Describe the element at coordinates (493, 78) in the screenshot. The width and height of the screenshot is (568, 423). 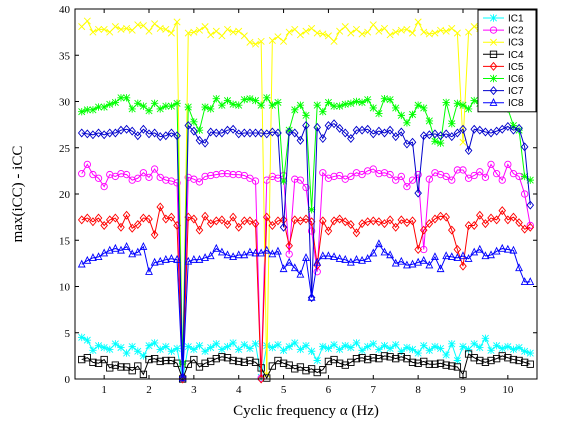
I see `legend-marker` at that location.